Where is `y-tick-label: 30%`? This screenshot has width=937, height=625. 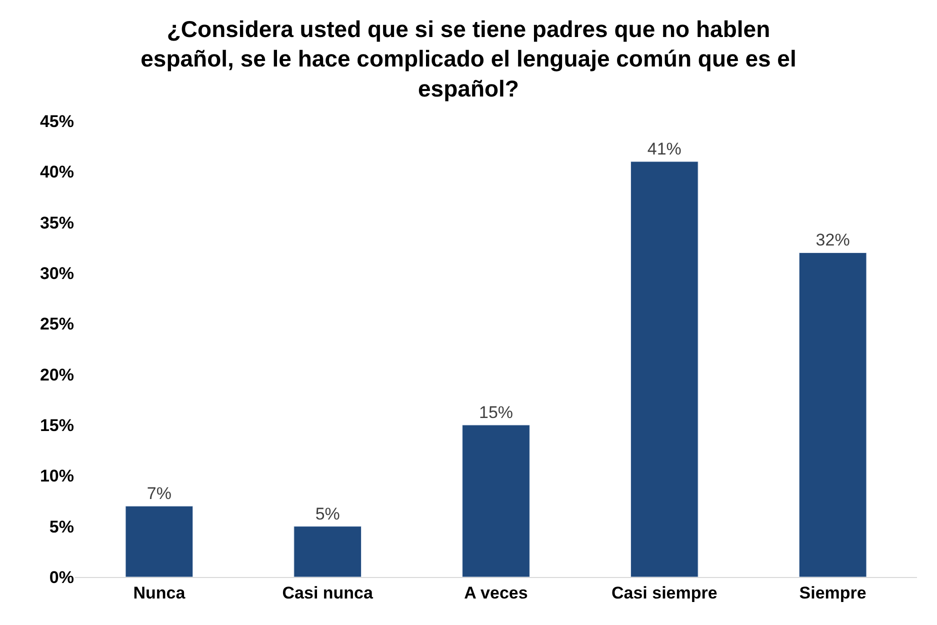 y-tick-label: 30% is located at coordinates (57, 273).